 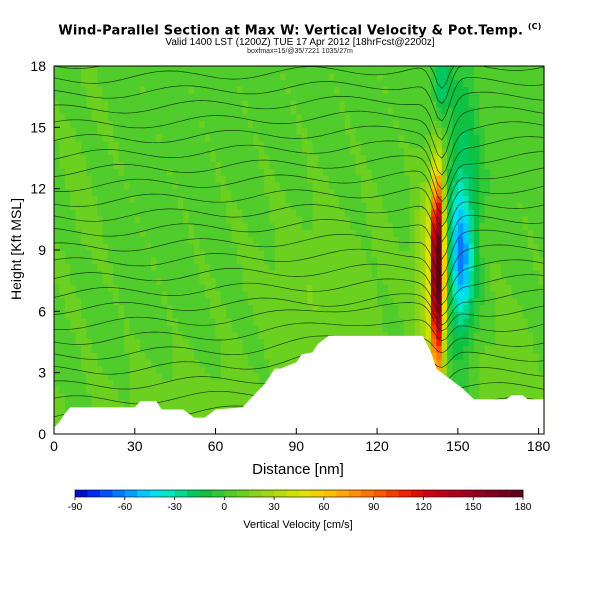 What do you see at coordinates (268, 493) in the screenshot?
I see `colorbar-swatch` at bounding box center [268, 493].